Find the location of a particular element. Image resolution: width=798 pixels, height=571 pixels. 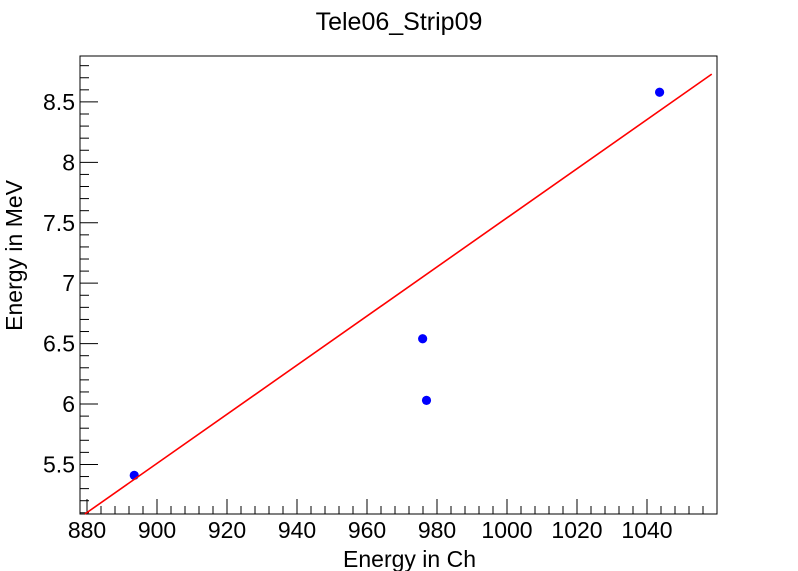

x-axis-label: Energy in Ch is located at coordinates (409, 558).